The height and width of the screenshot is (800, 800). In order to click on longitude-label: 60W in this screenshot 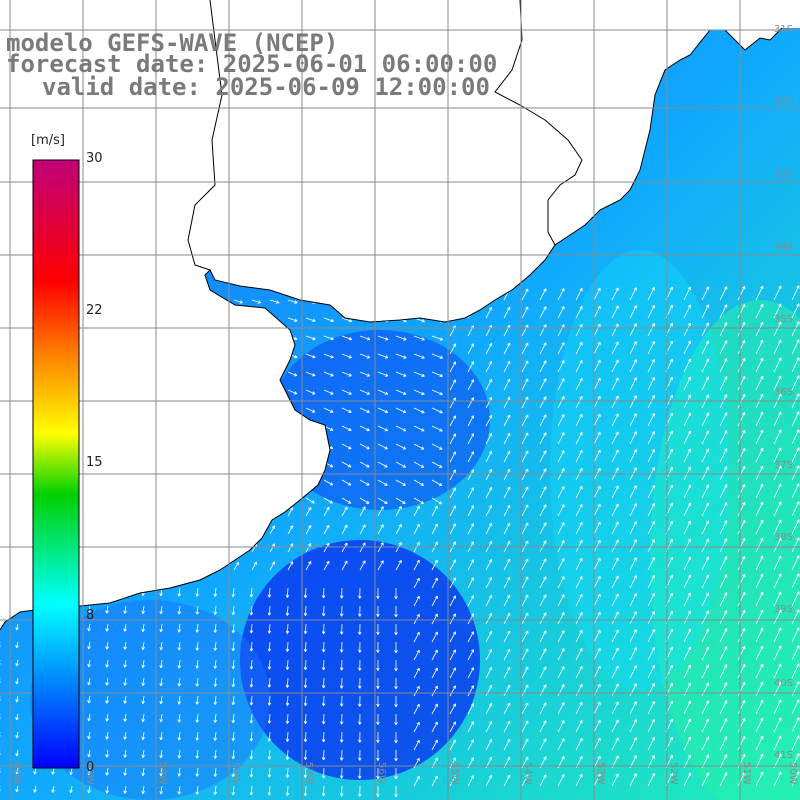, I will do `click(89, 773)`.